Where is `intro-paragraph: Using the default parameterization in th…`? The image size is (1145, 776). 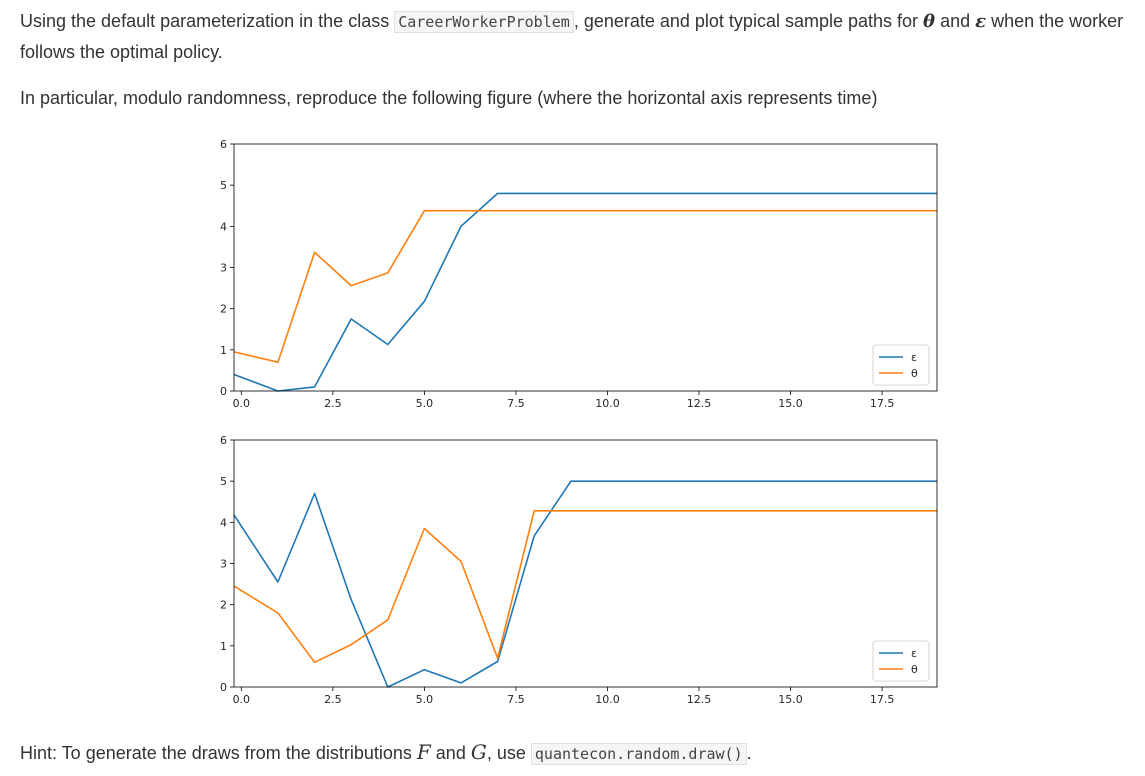
intro-paragraph: Using the default parameterization in th… is located at coordinates (577, 36).